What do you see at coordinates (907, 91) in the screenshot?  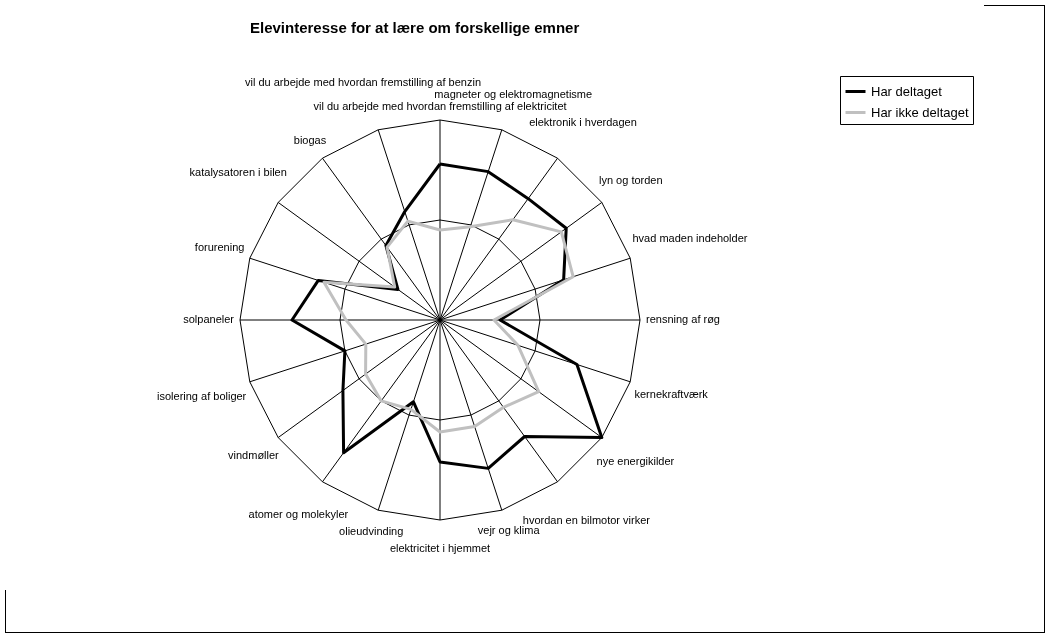 I see `legend-label: Har deltaget` at bounding box center [907, 91].